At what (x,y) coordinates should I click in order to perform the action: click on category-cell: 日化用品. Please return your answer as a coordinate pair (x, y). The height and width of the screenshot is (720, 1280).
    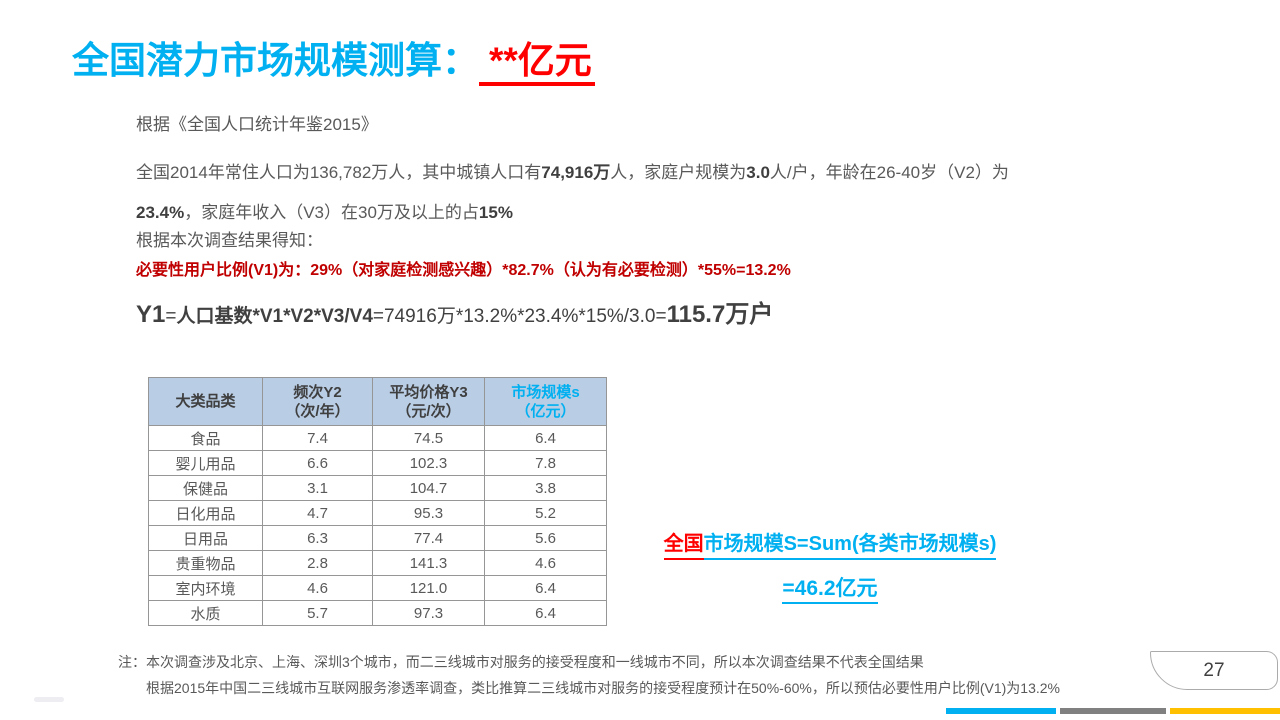
    Looking at the image, I should click on (205, 513).